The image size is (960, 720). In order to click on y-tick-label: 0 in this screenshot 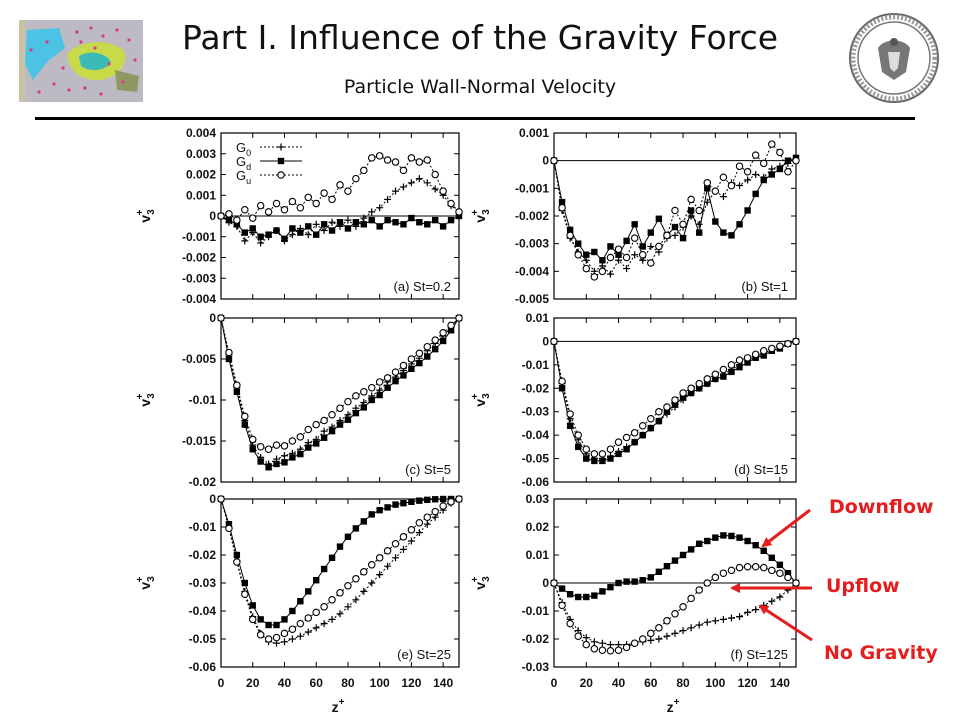, I will do `click(212, 216)`.